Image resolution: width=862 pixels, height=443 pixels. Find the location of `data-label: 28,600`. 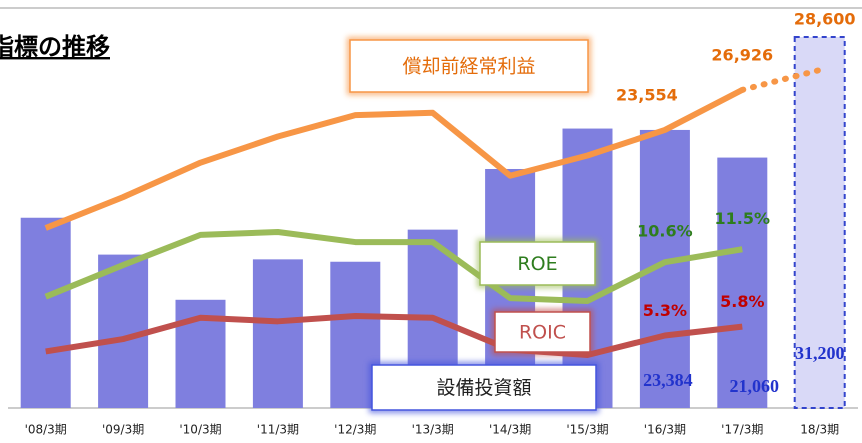

data-label: 28,600 is located at coordinates (825, 19).